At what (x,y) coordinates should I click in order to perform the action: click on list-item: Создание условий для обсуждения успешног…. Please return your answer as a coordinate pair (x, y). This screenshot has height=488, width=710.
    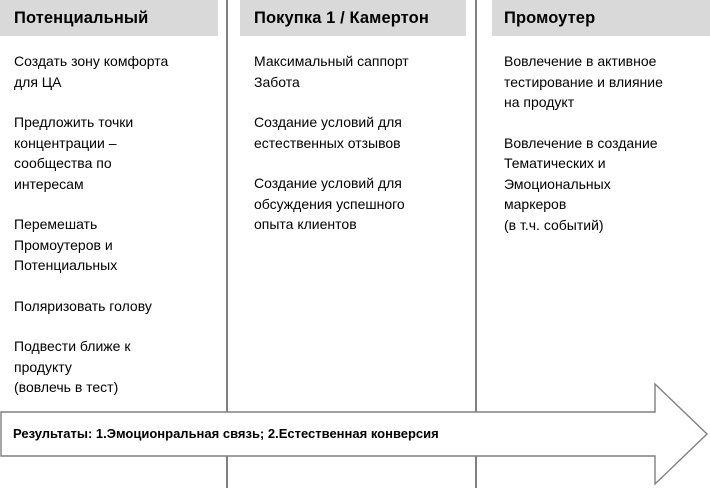
    Looking at the image, I should click on (329, 203).